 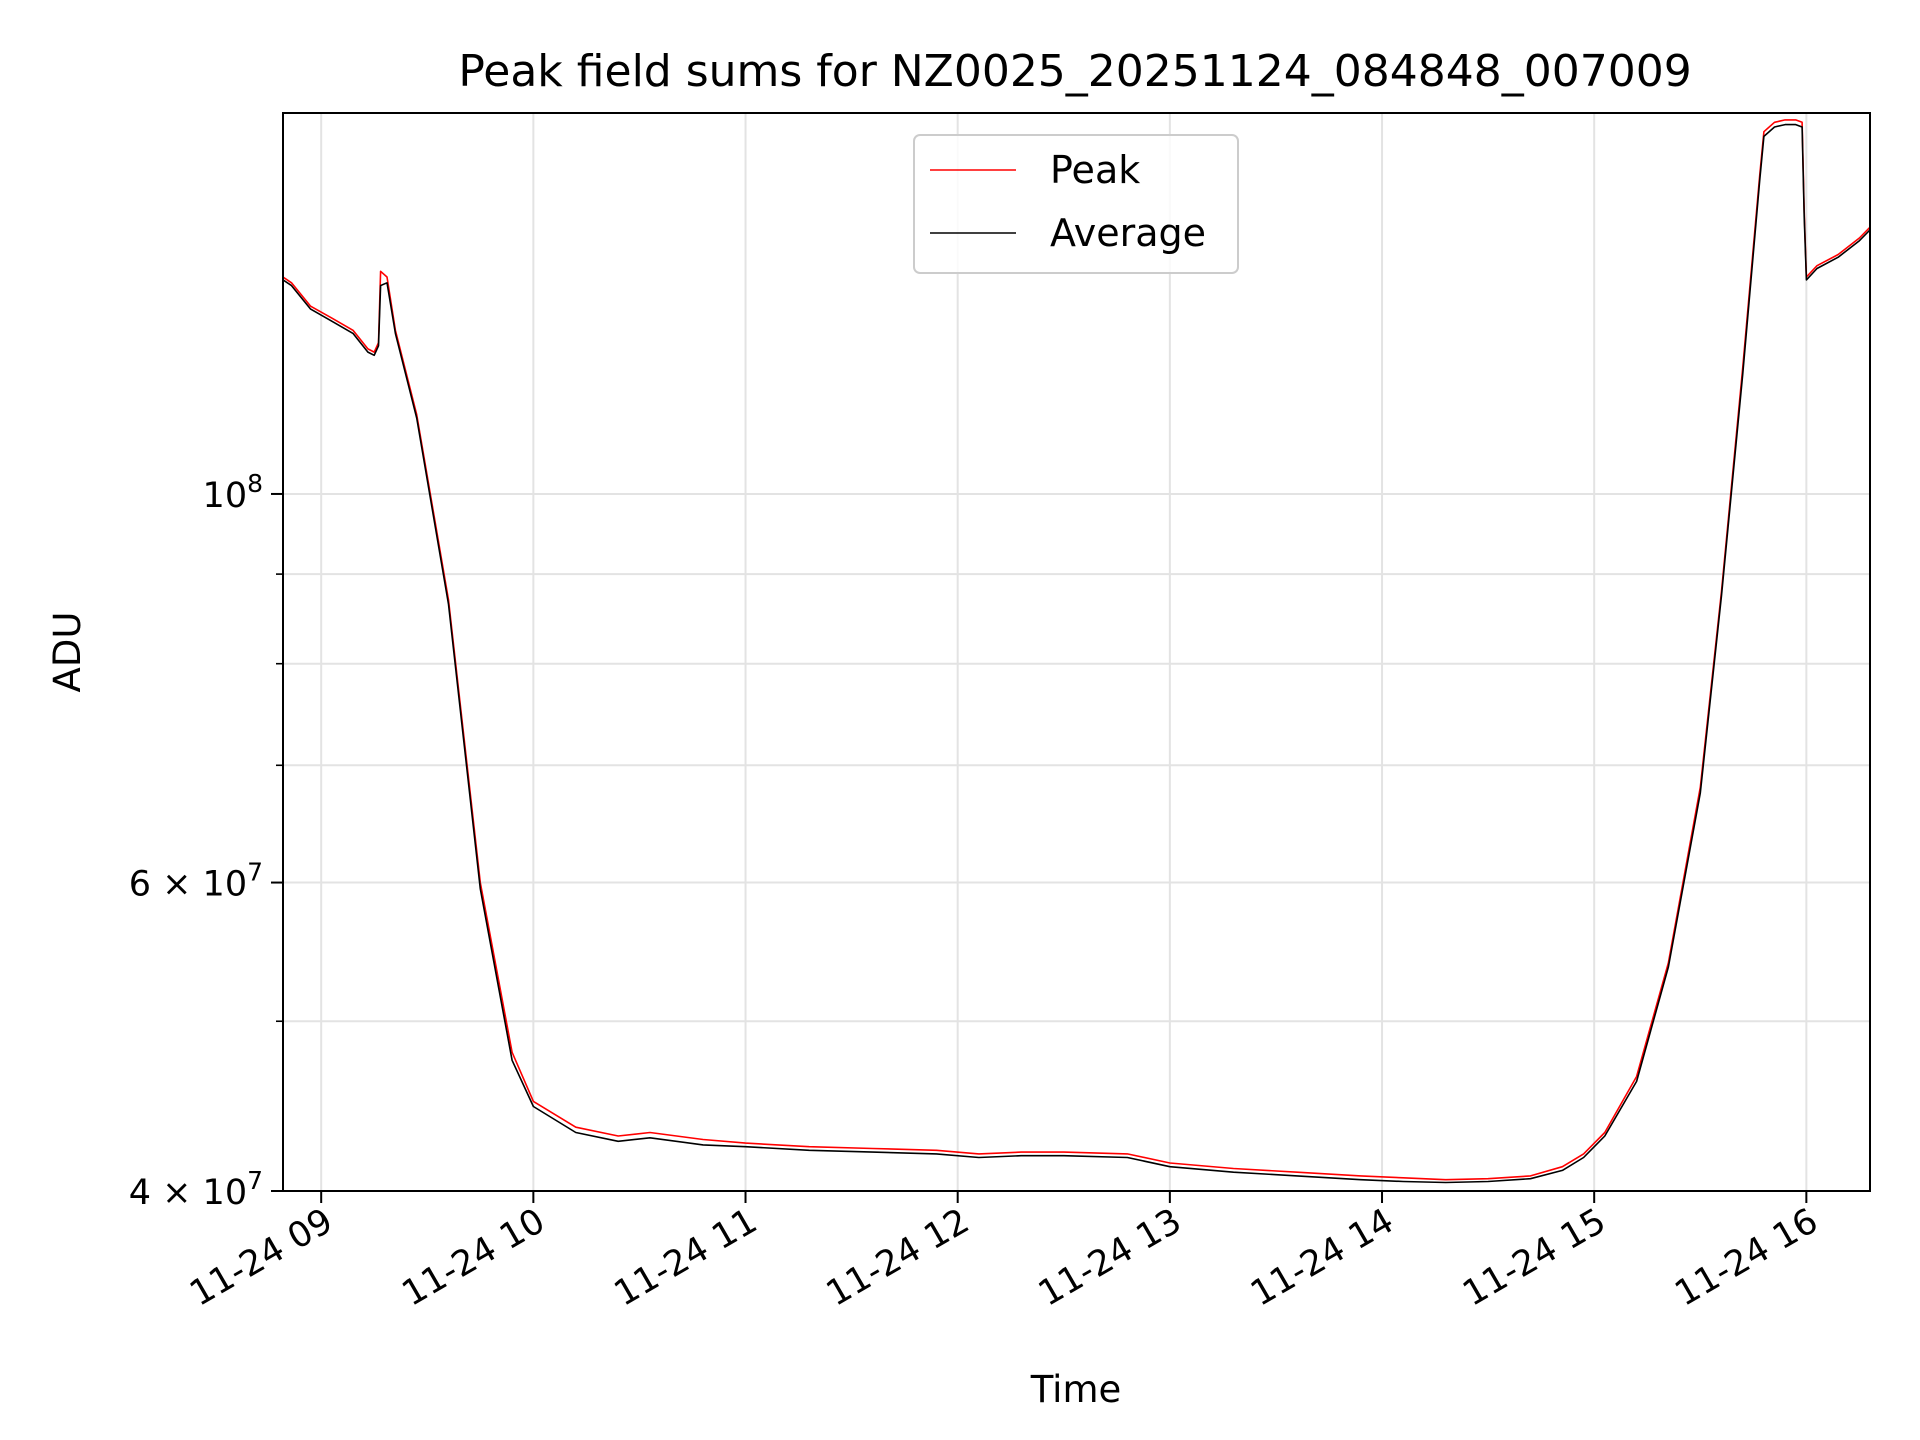 What do you see at coordinates (196, 1189) in the screenshot?
I see `y-tick-label: 4 × 107` at bounding box center [196, 1189].